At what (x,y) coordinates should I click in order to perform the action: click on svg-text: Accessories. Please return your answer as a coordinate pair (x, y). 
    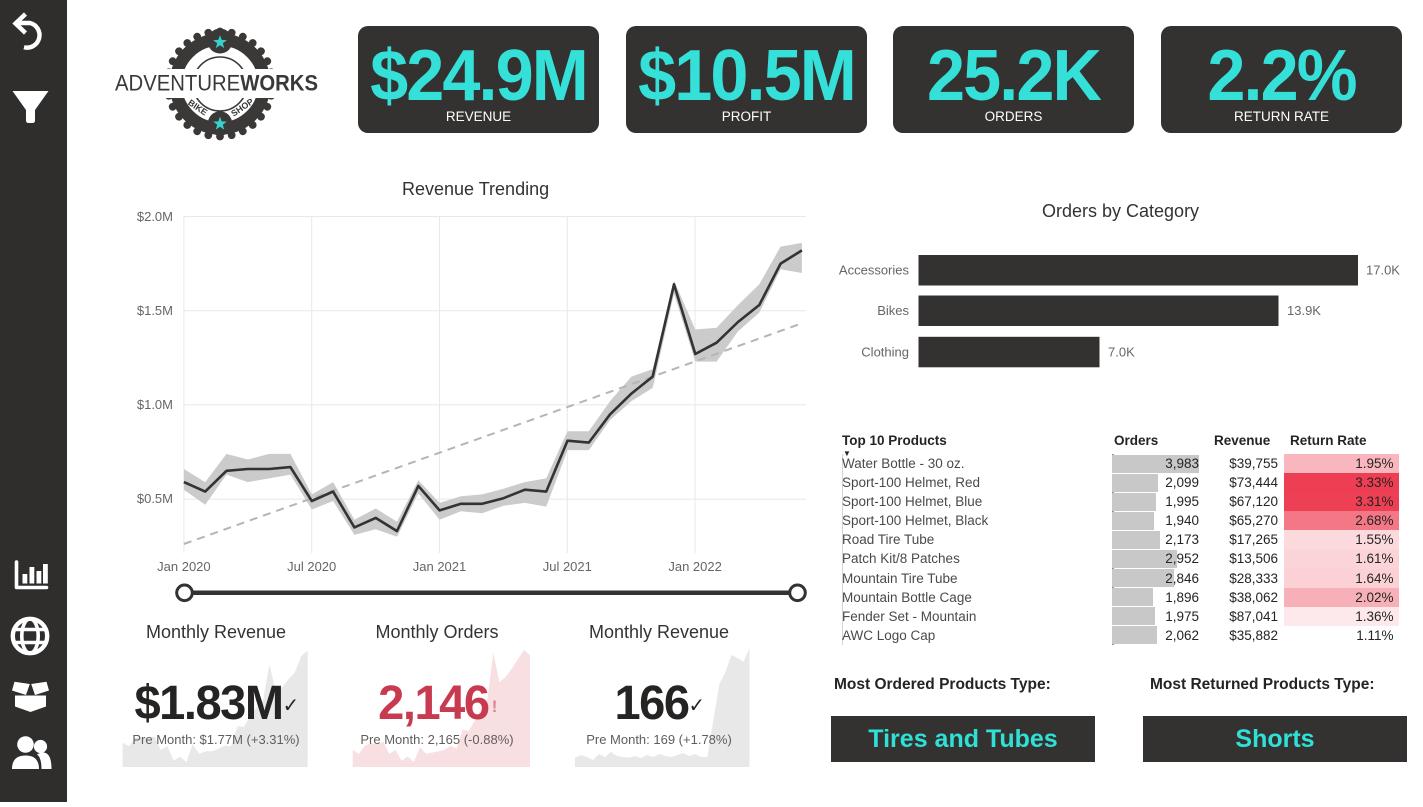
    Looking at the image, I should click on (874, 270).